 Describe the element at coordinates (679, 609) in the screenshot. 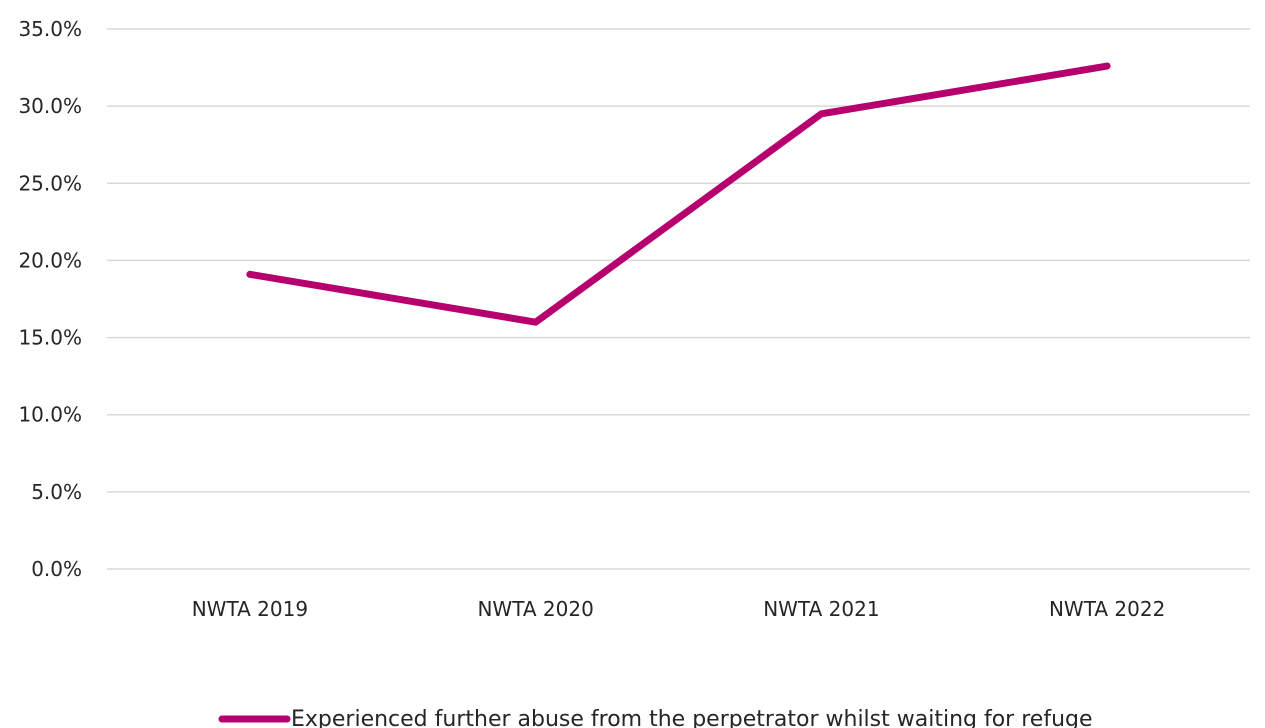

I see `x-axis-tick-labels: NWTA 2019 NWTA 2020 NWTA 2021 NWTA 2022` at that location.